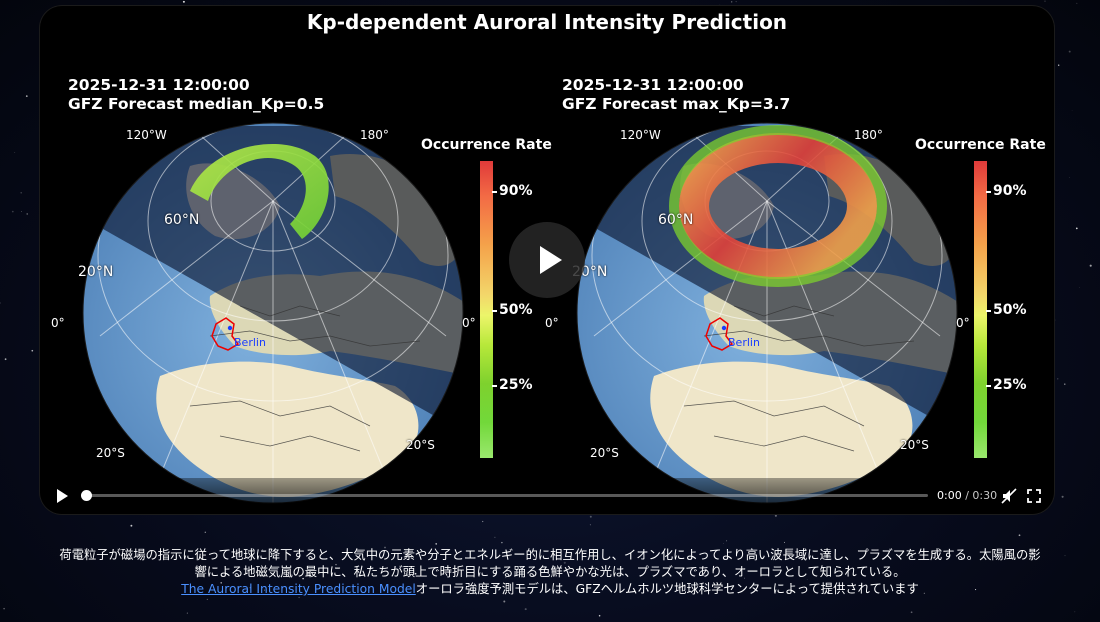 Image resolution: width=1100 pixels, height=622 pixels. I want to click on fullscreen-icon, so click(1034, 496).